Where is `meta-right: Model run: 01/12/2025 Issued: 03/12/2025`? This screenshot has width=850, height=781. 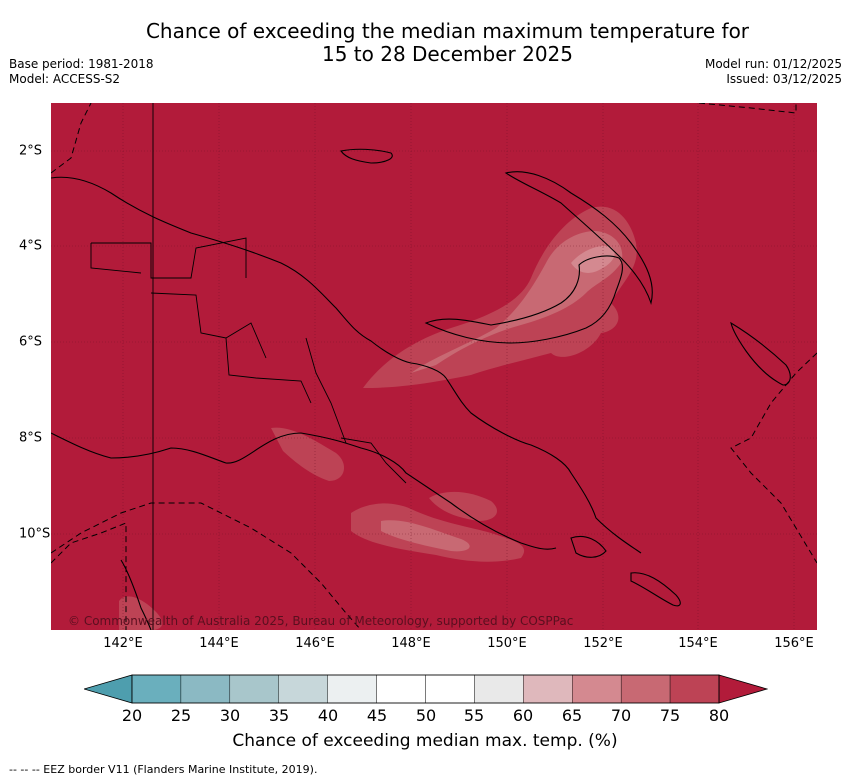
meta-right: Model run: 01/12/2025 Issued: 03/12/2025 is located at coordinates (773, 72).